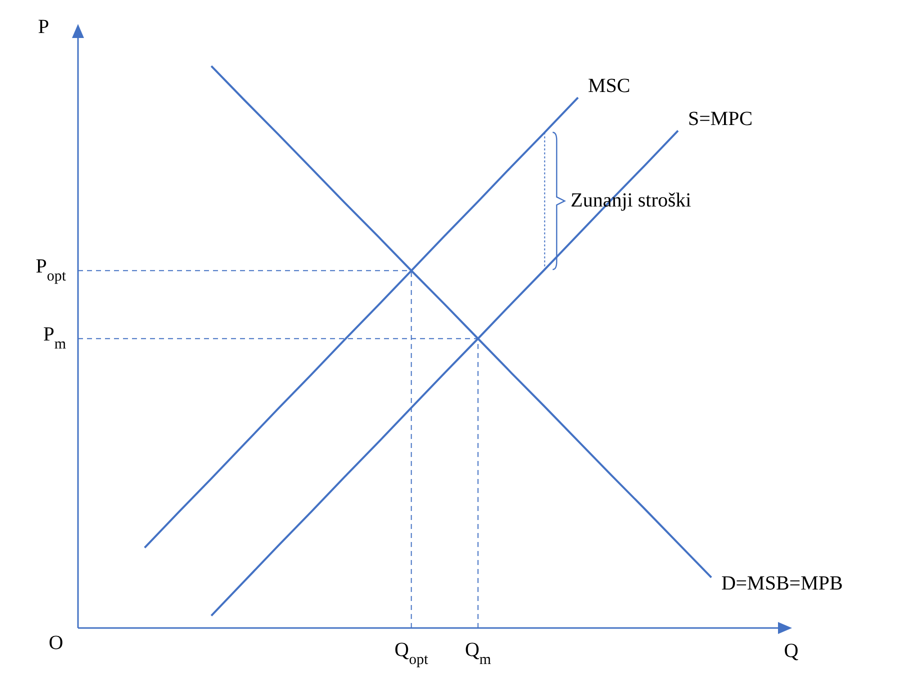  I want to click on text: O, so click(56, 643).